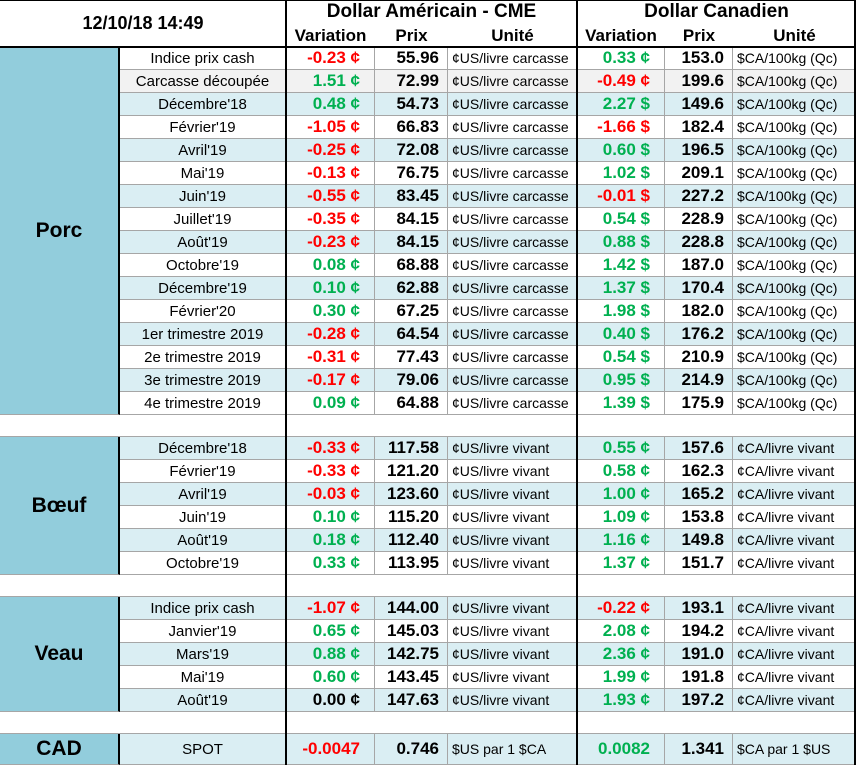  What do you see at coordinates (699, 540) in the screenshot?
I see `cad-price: 149.8` at bounding box center [699, 540].